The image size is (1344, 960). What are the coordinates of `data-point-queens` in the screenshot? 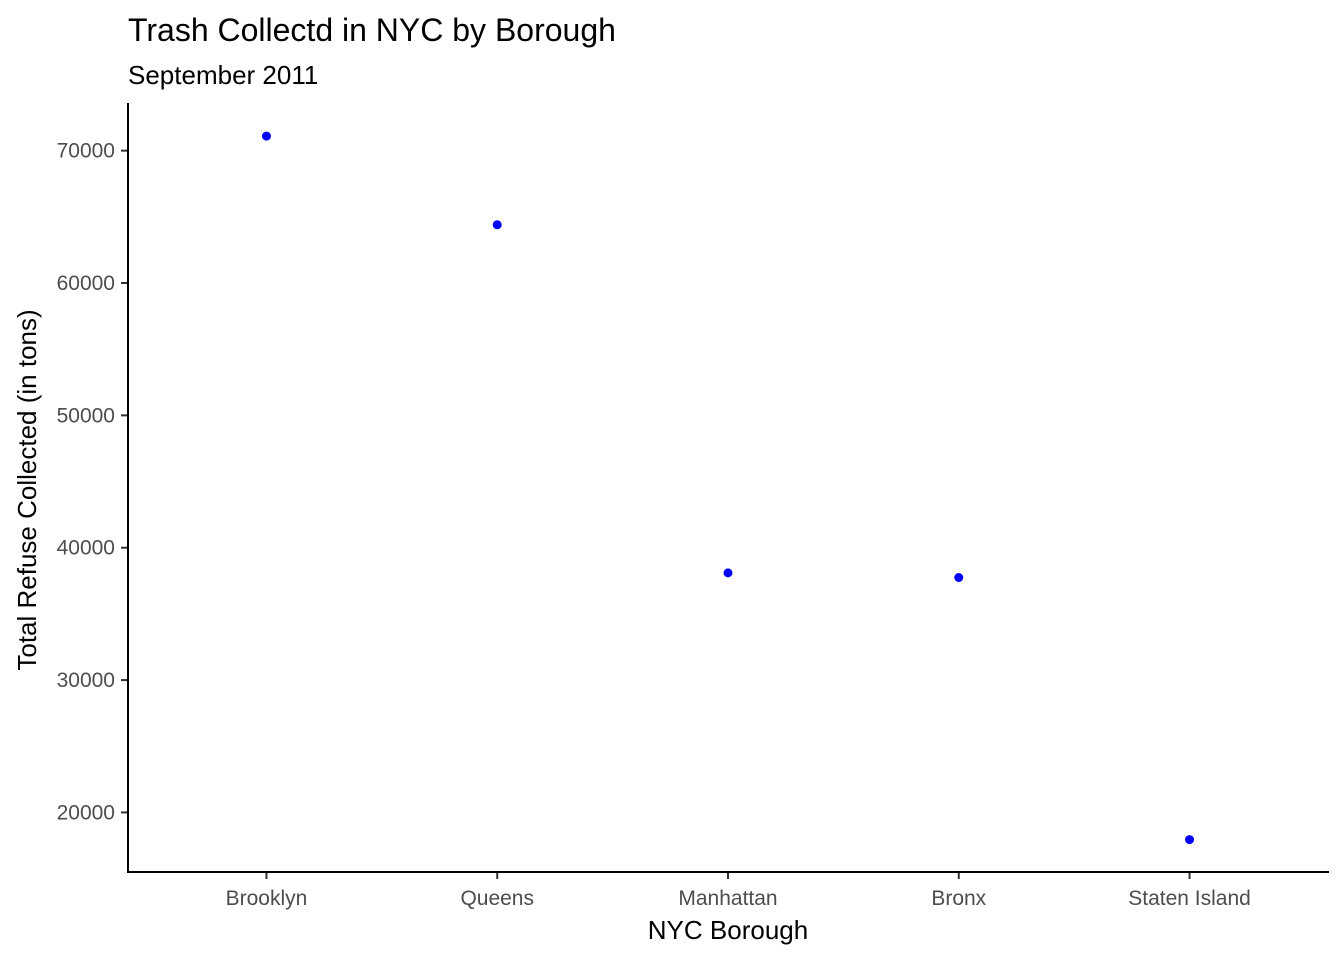 It's located at (497, 225).